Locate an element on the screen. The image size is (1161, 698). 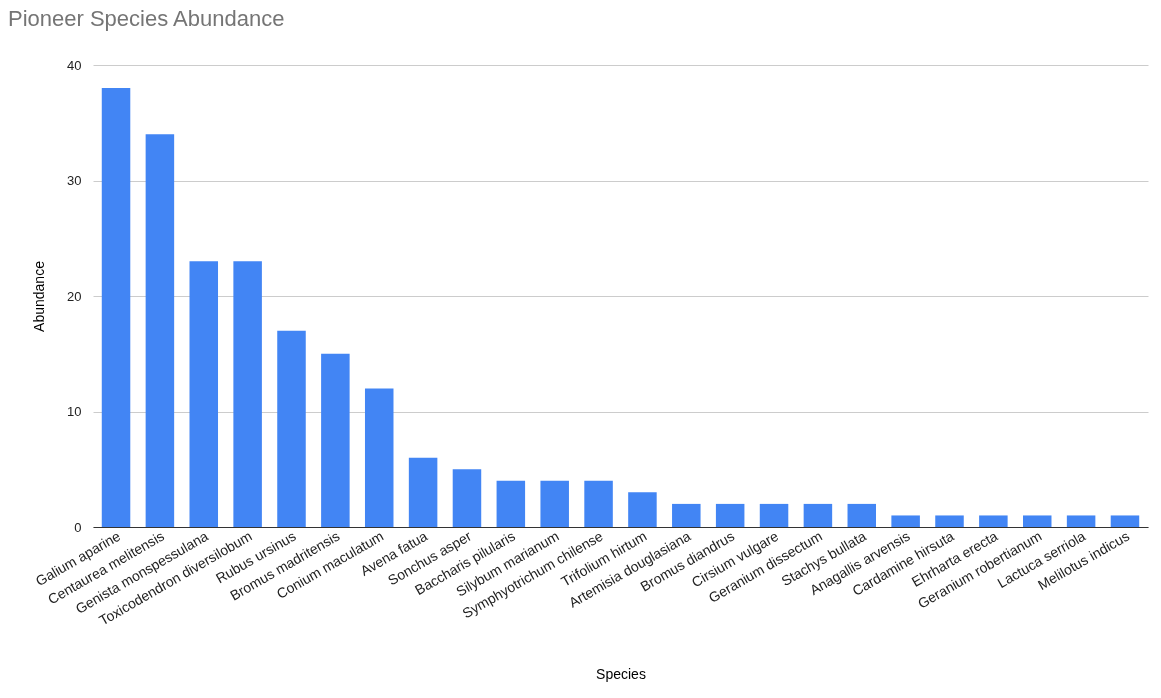
y-tick-label: 20 is located at coordinates (74, 296).